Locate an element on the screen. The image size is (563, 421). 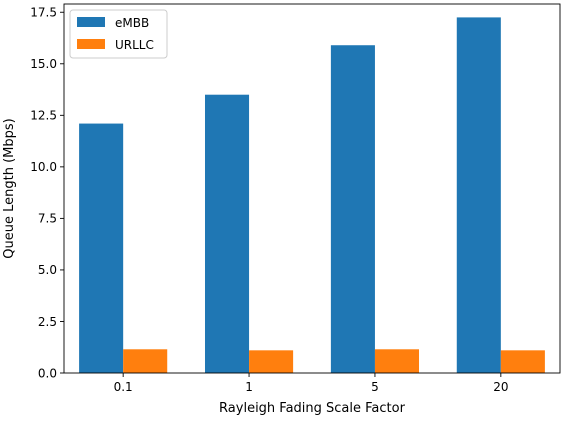
x-tick-label: 20 is located at coordinates (500, 387).